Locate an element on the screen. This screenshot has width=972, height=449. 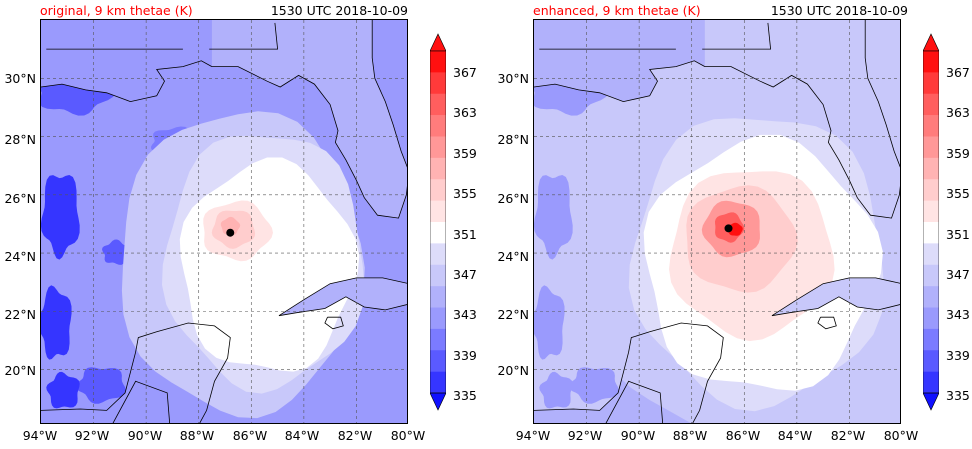
storm-center-marker is located at coordinates (728, 228).